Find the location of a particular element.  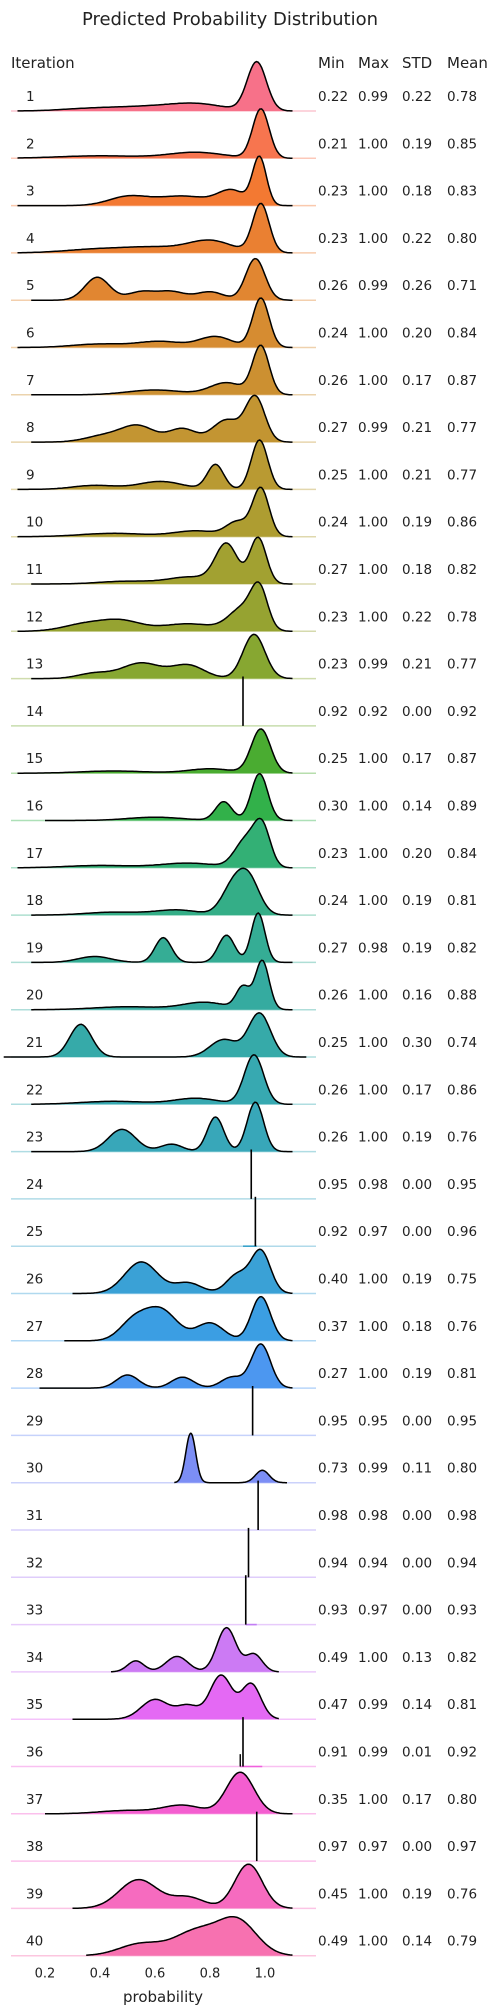

ridge-row-11: 11 0.27 1.00 0.18 0.82 is located at coordinates (244, 560).